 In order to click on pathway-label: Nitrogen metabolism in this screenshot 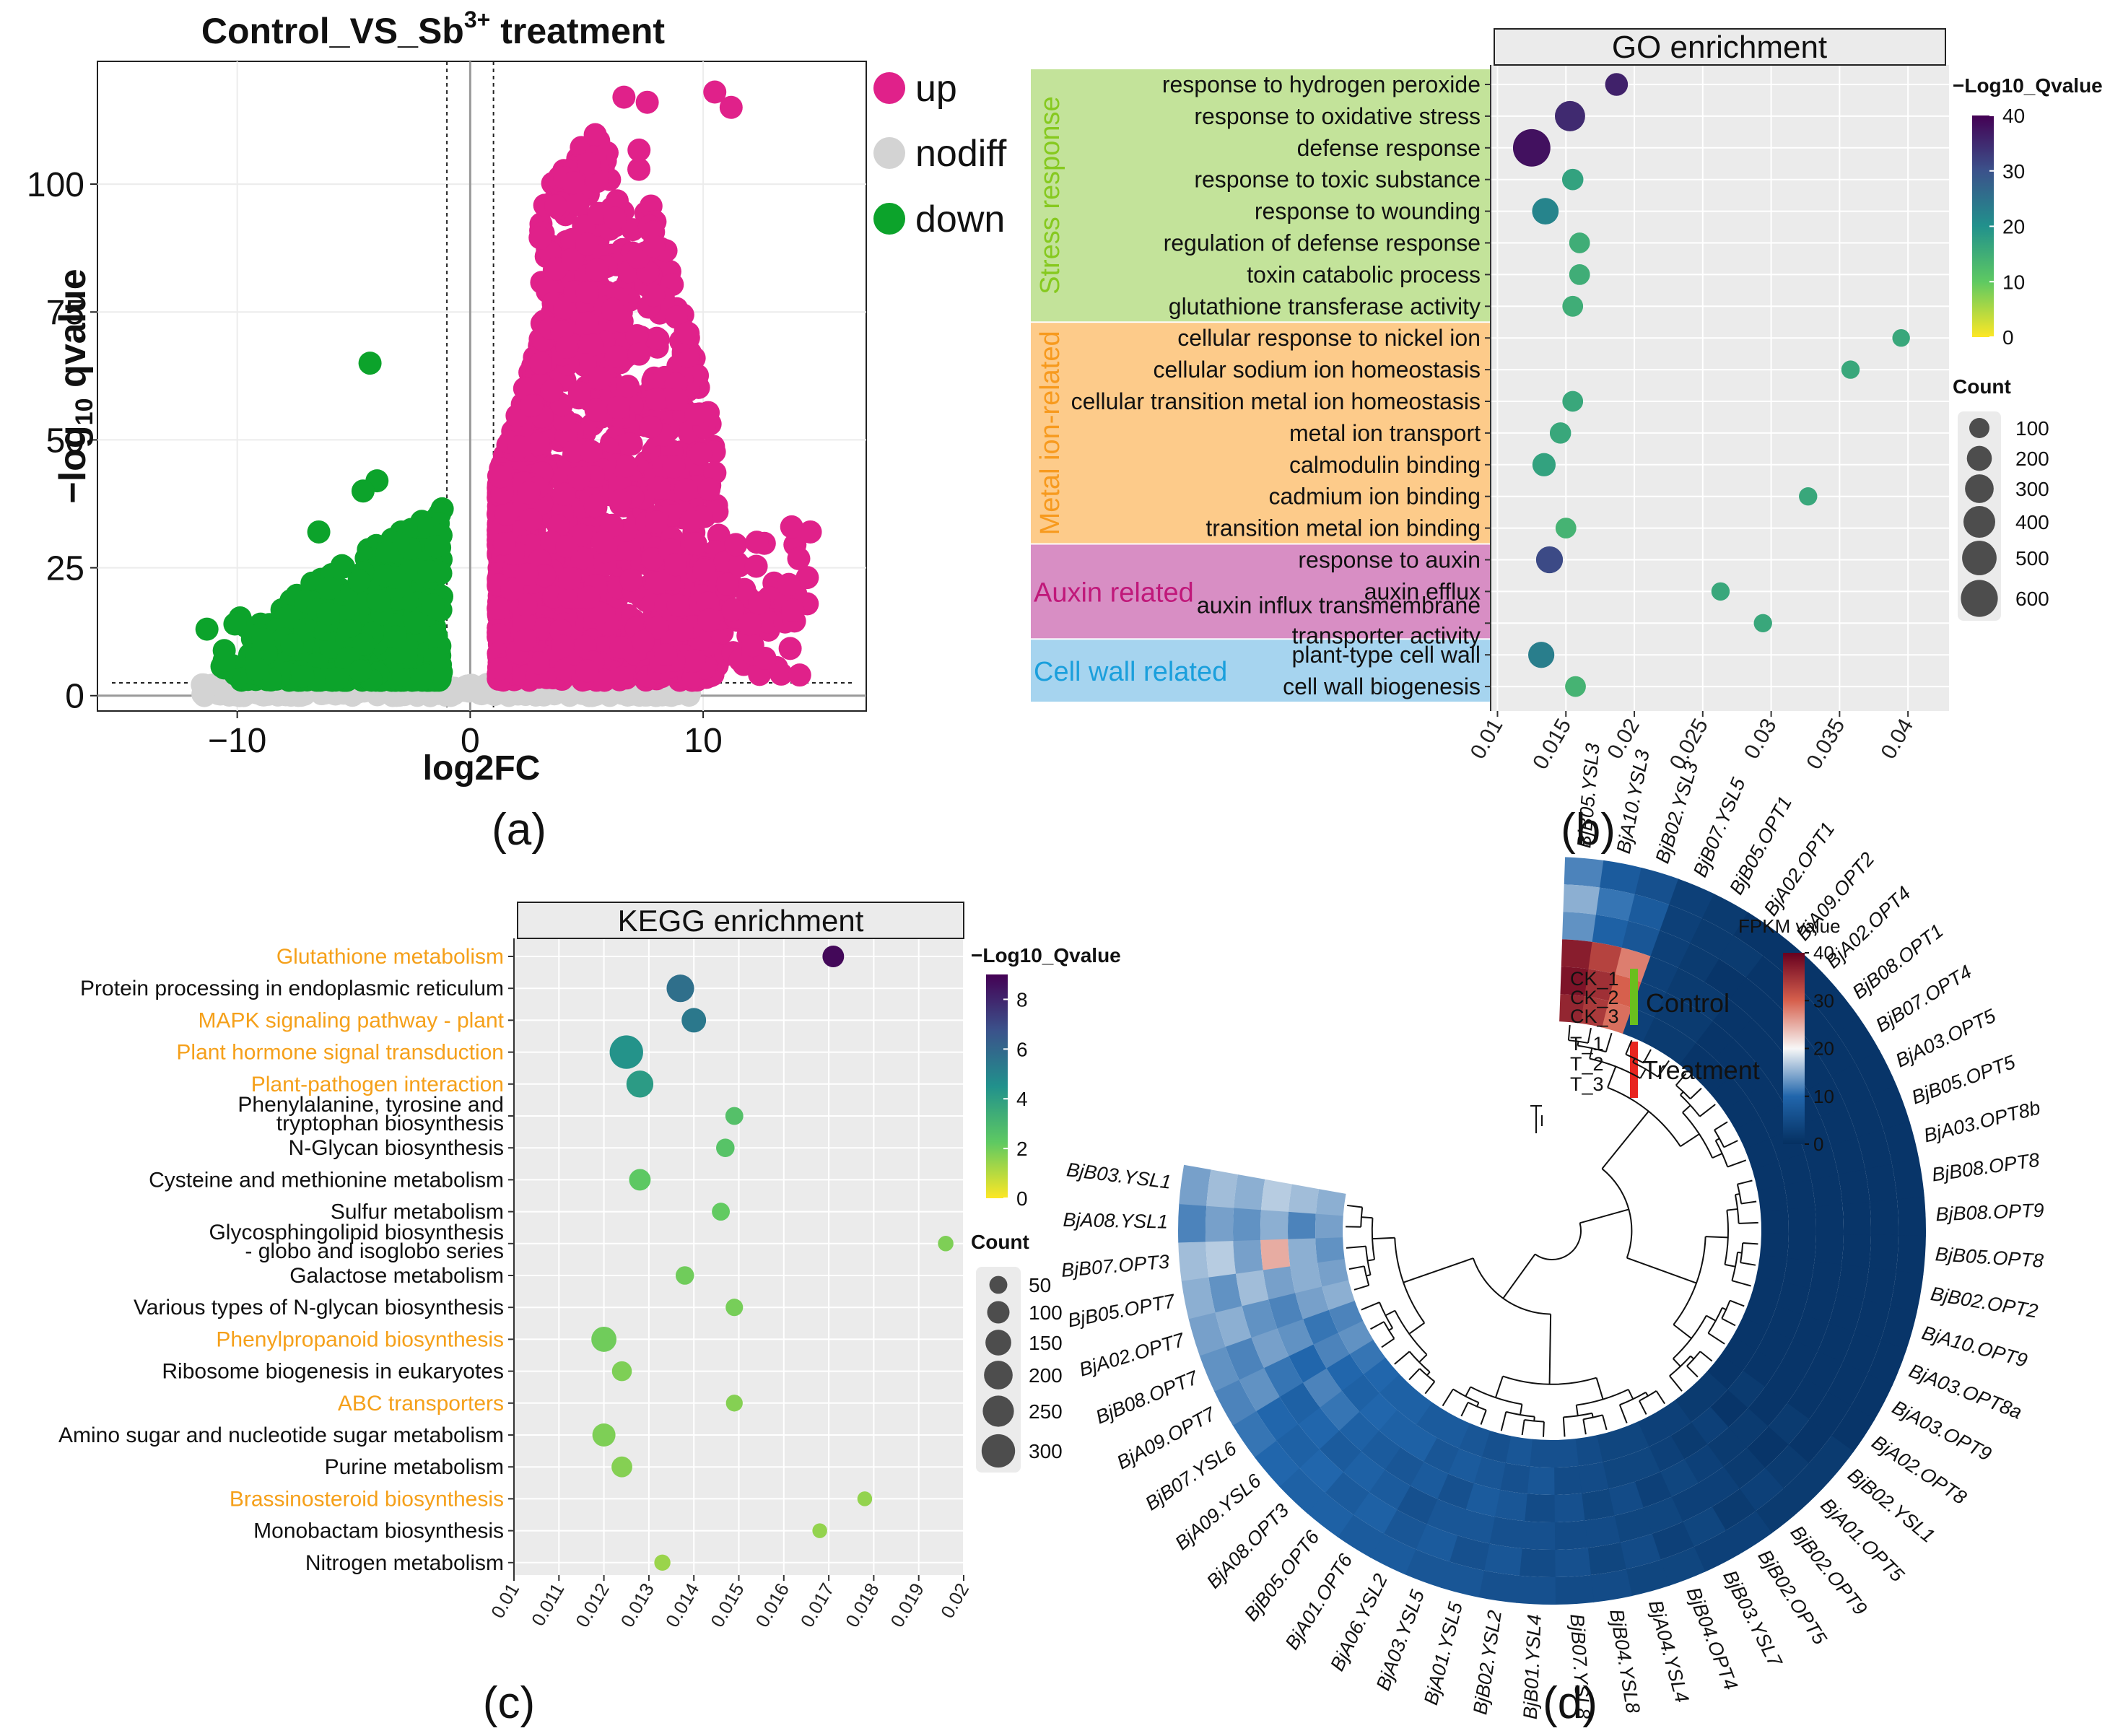, I will do `click(404, 1563)`.